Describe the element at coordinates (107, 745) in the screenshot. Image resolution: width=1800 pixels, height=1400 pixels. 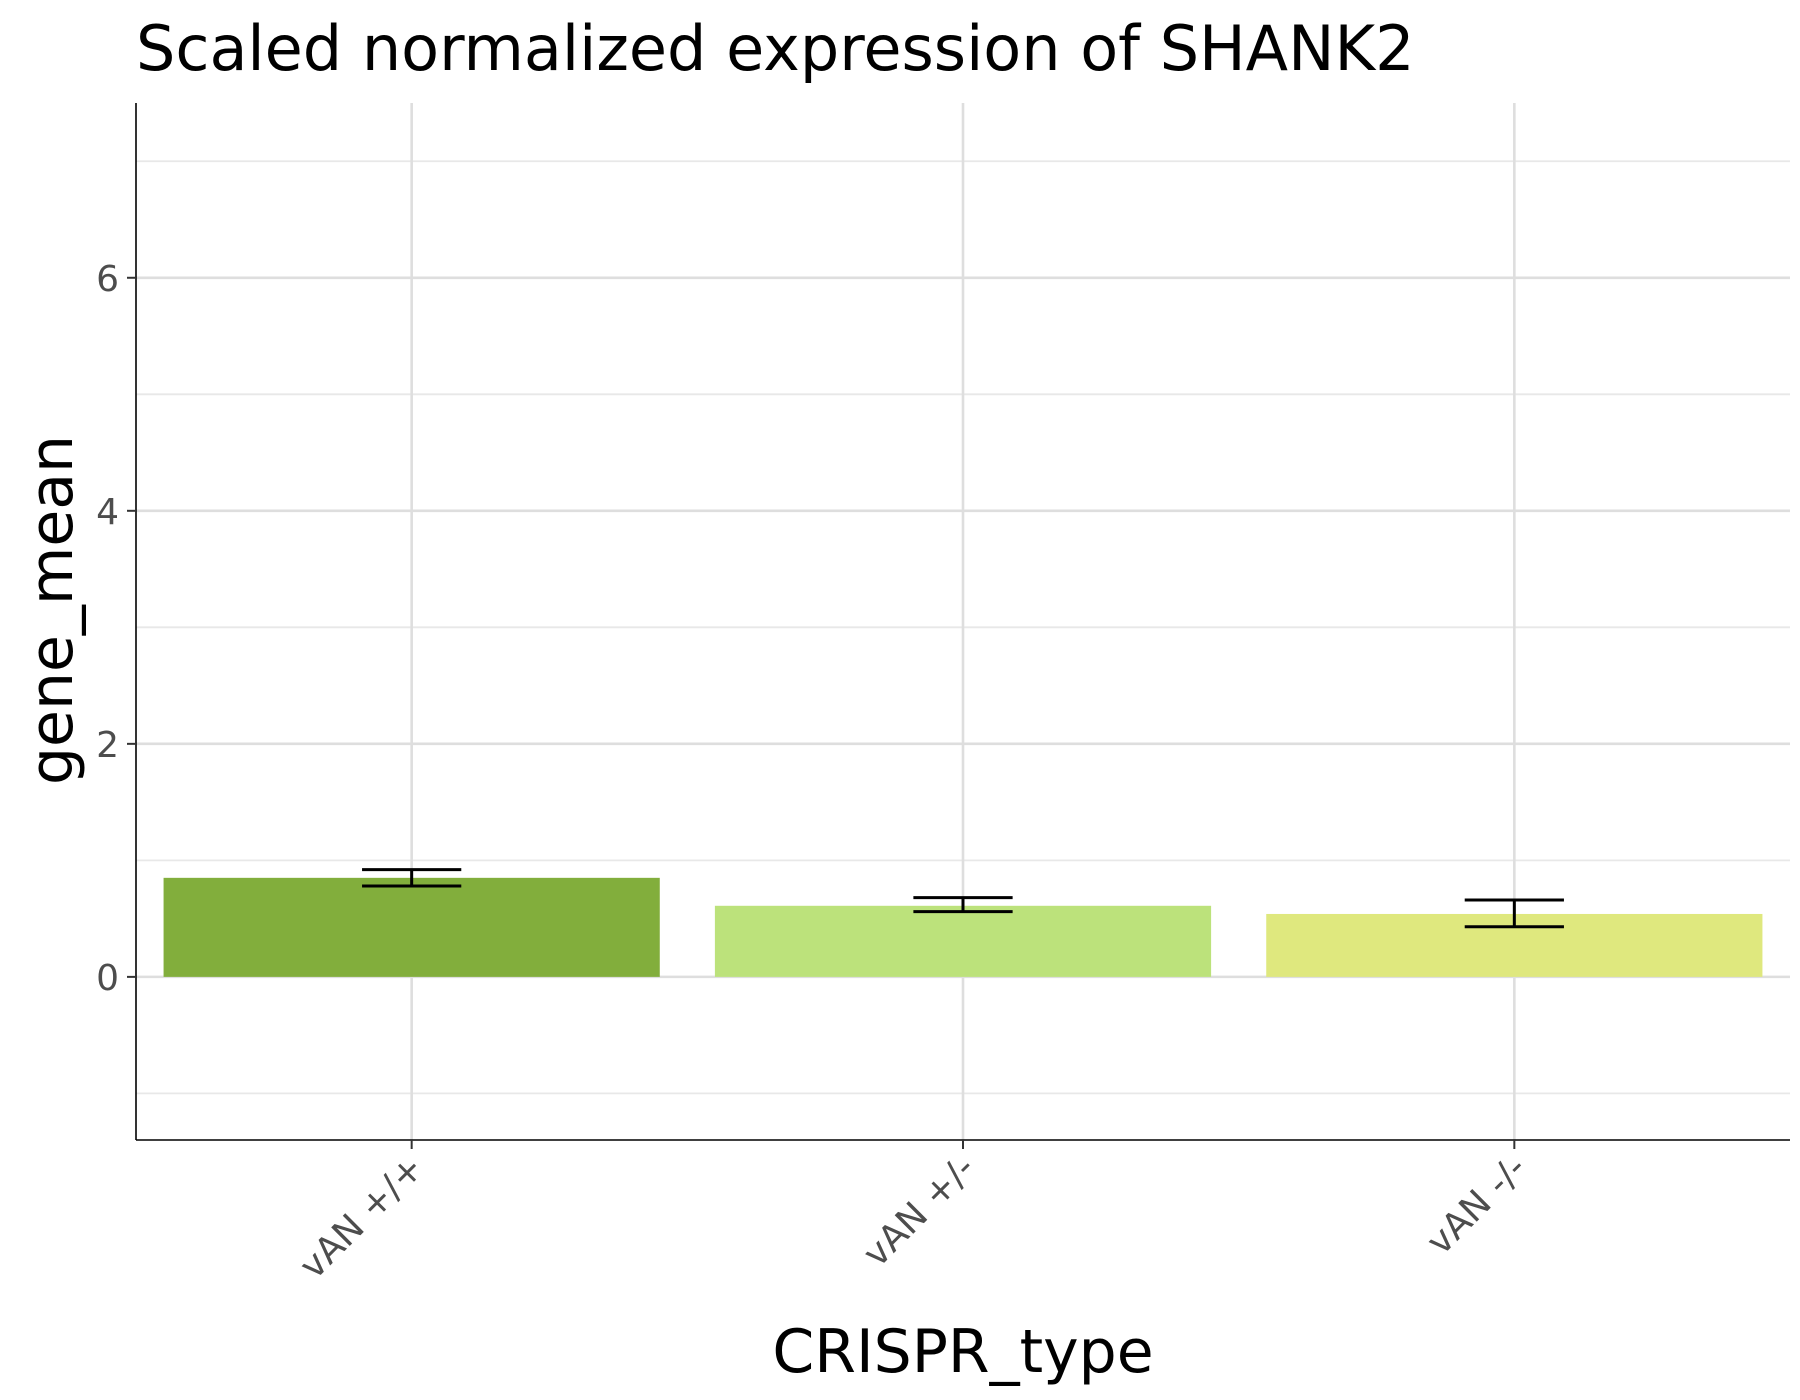
I see `y-tick-label: 2` at that location.